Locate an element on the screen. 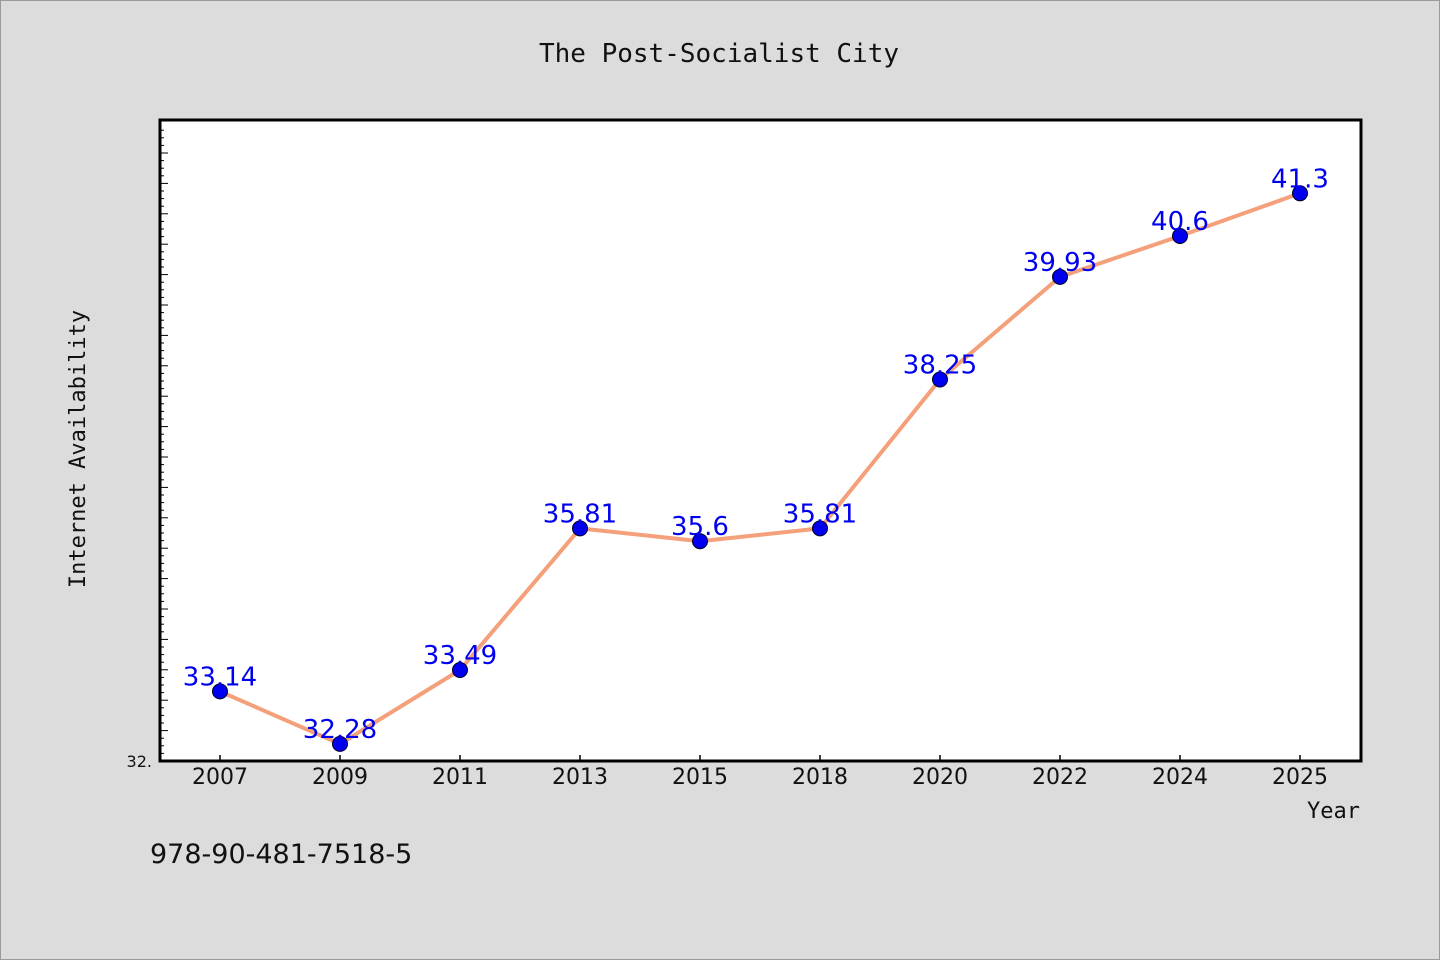 The image size is (1440, 960). marker-2022 is located at coordinates (1060, 276).